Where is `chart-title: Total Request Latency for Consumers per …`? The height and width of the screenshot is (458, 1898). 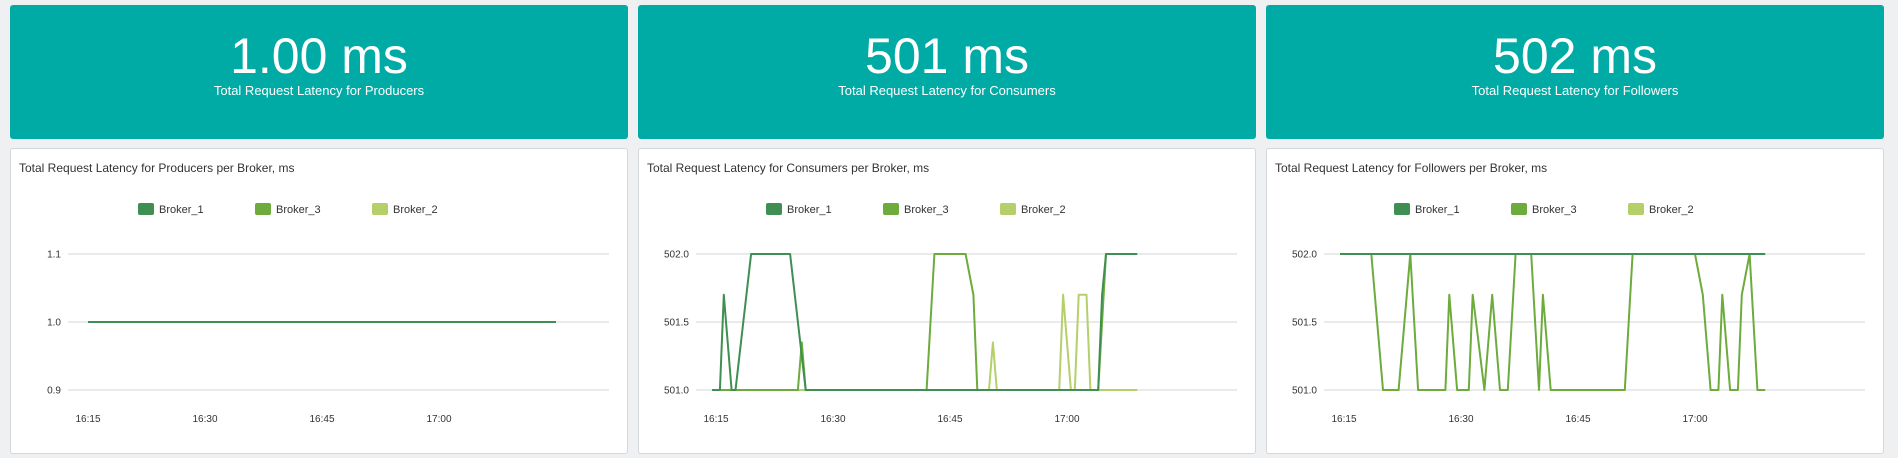 chart-title: Total Request Latency for Consumers per … is located at coordinates (788, 168).